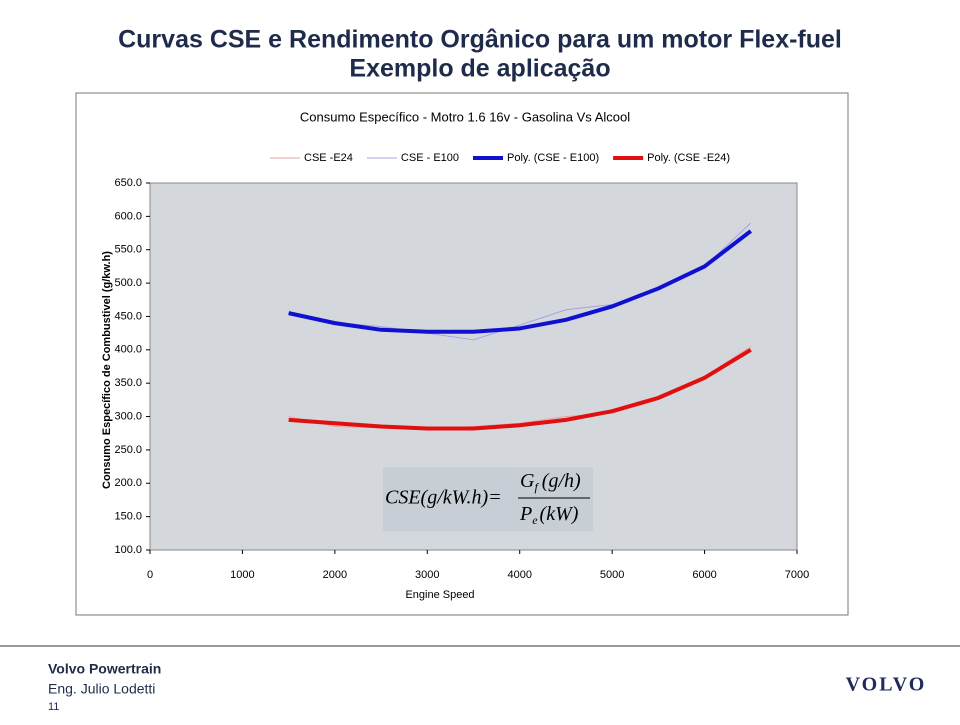 This screenshot has width=960, height=725. Describe the element at coordinates (536, 487) in the screenshot. I see `sub: f` at that location.